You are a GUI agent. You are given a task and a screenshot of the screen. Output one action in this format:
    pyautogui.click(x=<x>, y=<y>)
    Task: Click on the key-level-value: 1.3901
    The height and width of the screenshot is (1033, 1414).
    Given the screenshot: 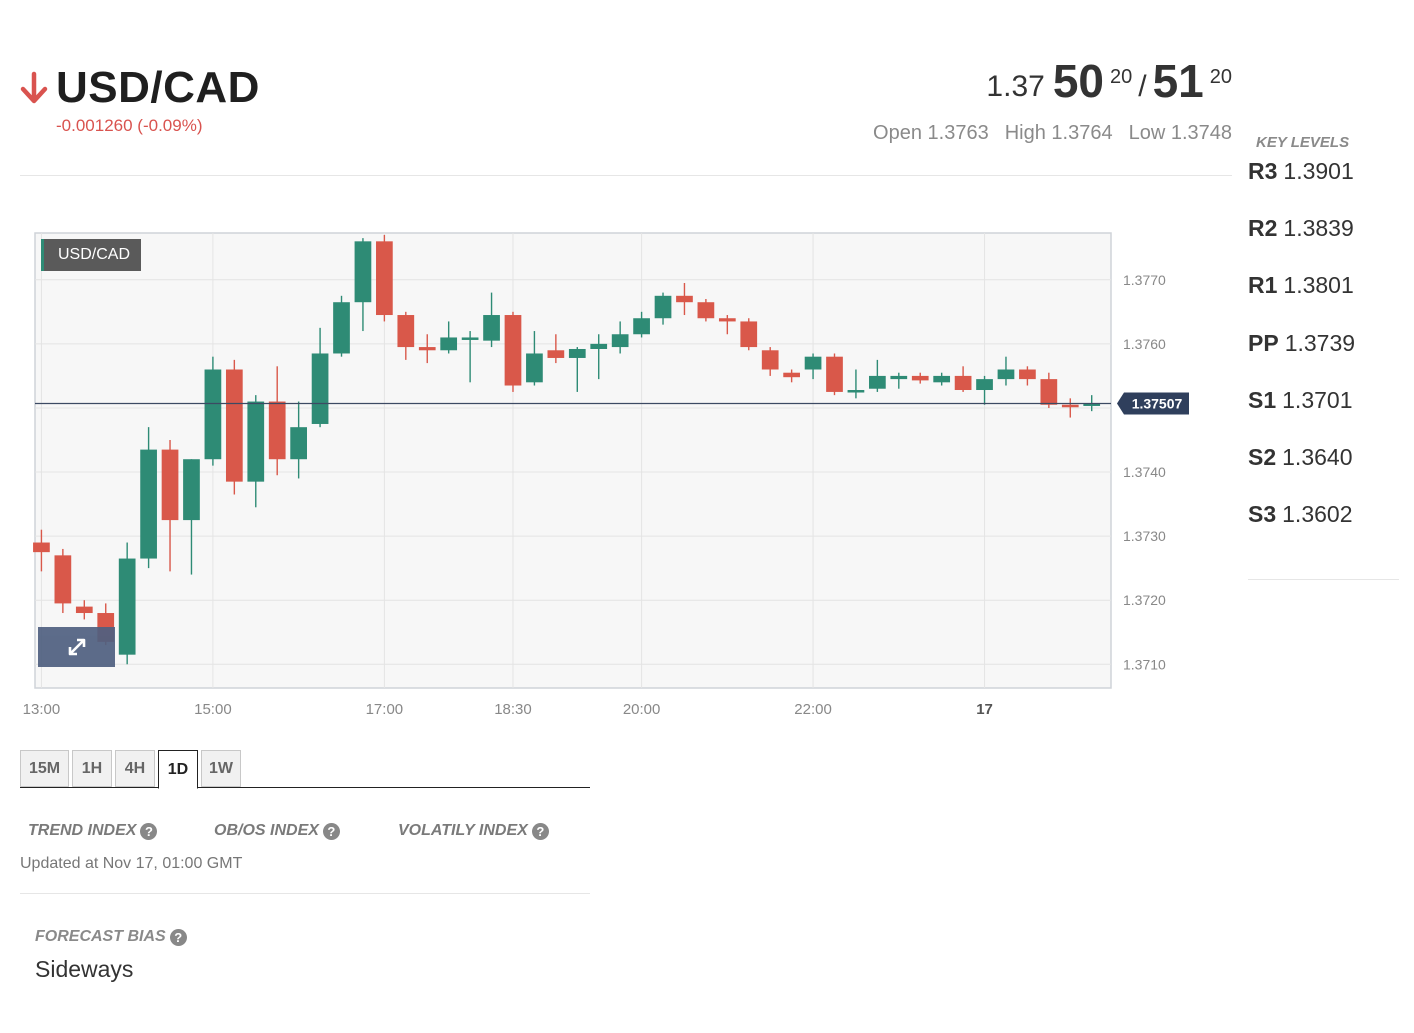 What is the action you would take?
    pyautogui.click(x=1318, y=171)
    